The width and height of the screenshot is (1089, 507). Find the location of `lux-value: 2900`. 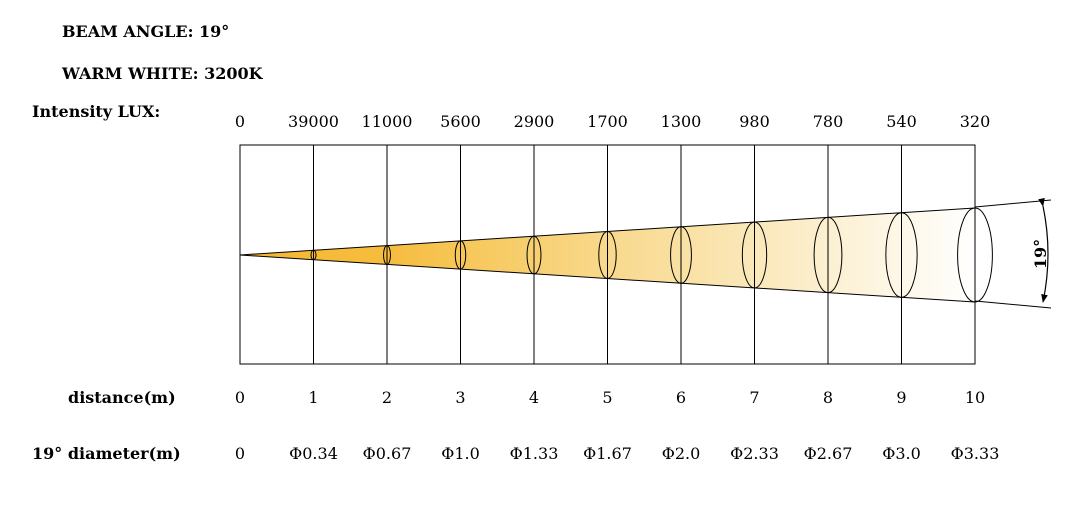

lux-value: 2900 is located at coordinates (534, 121).